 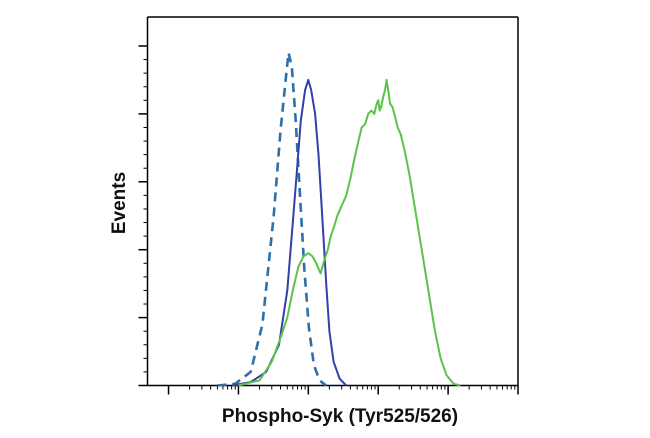 I want to click on x-axis-ticks, so click(x=343, y=390).